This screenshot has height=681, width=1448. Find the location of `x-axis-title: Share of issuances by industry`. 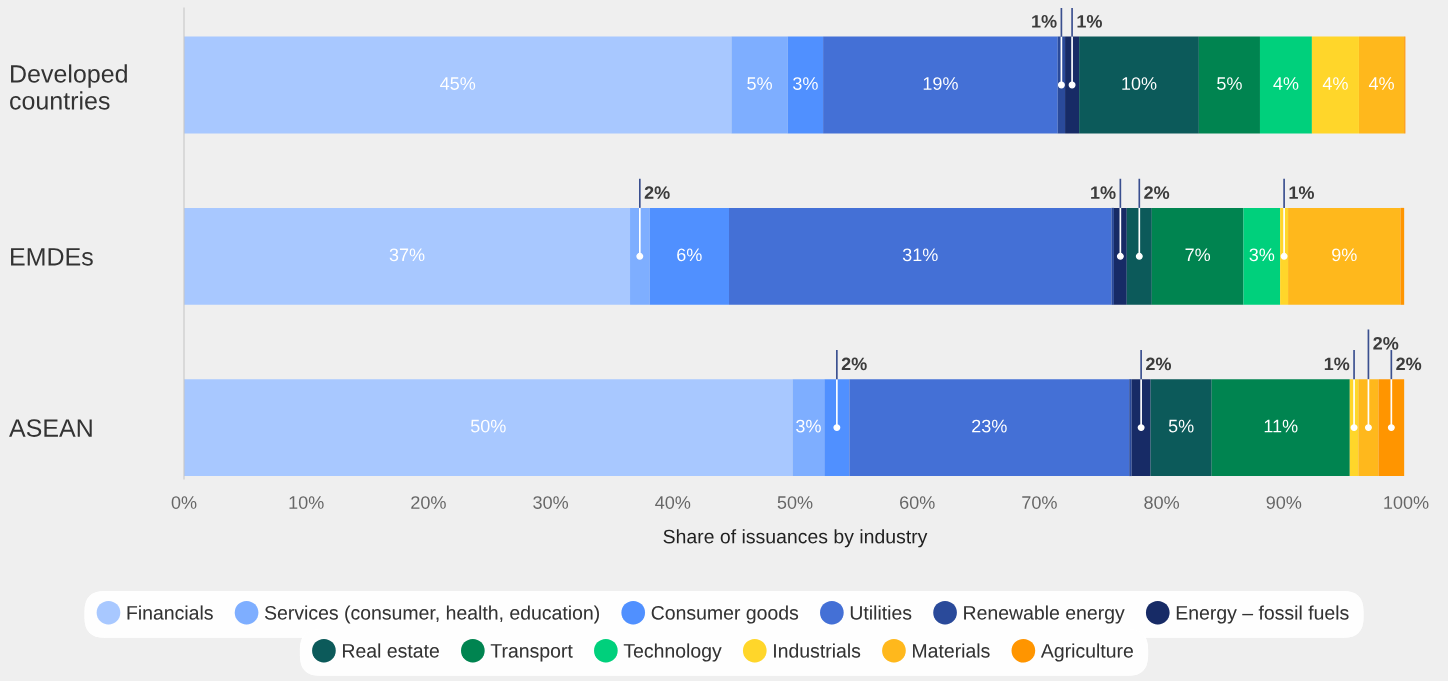

x-axis-title: Share of issuances by industry is located at coordinates (795, 538).